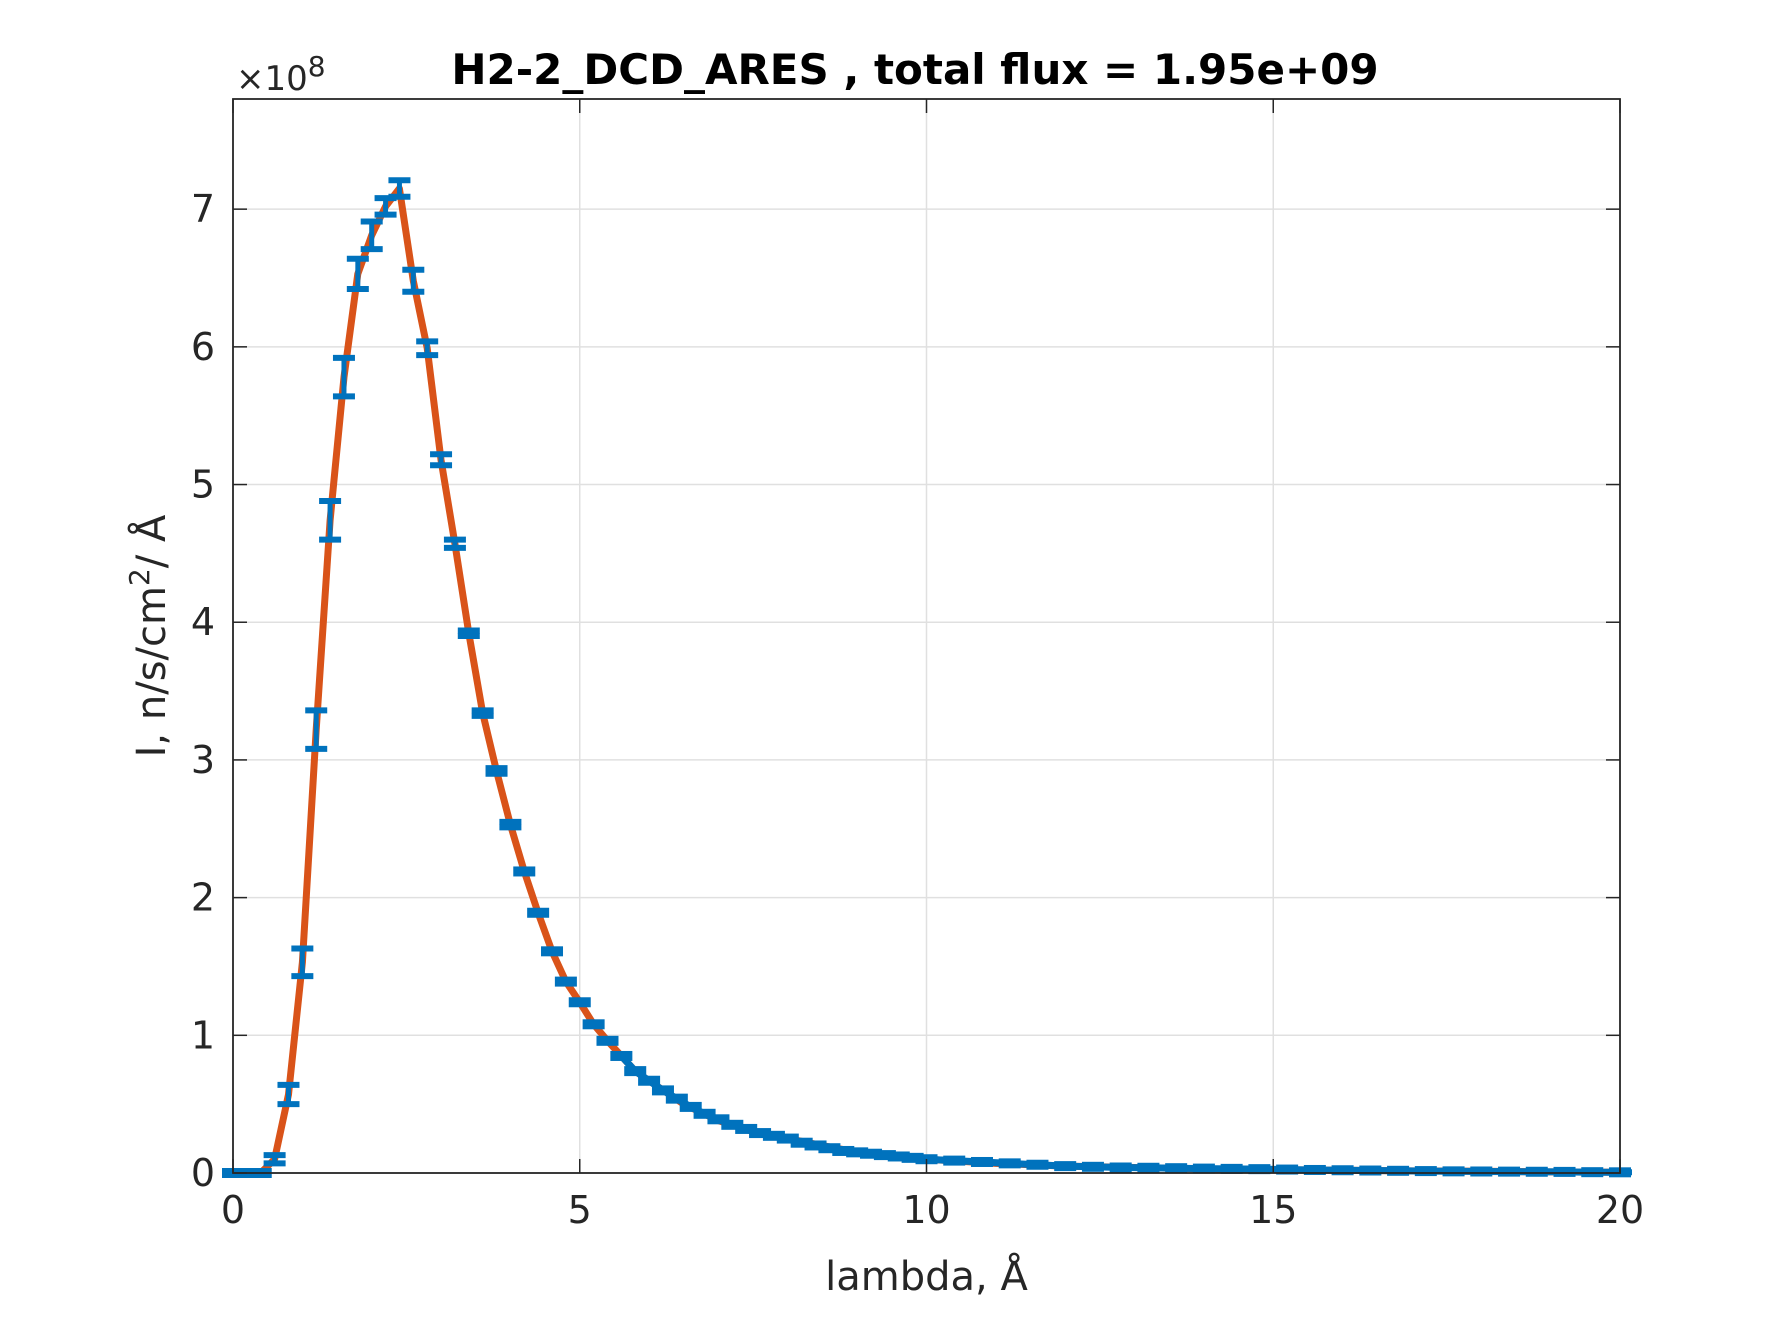  Describe the element at coordinates (233, 1210) in the screenshot. I see `x-tick-label: 0` at that location.